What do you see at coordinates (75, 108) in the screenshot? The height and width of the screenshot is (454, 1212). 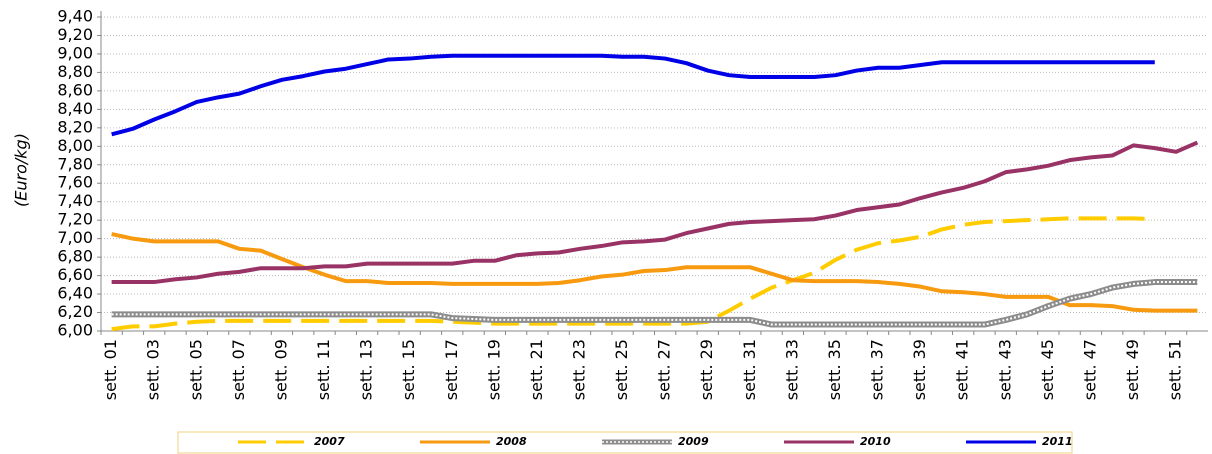 I see `y-tick-label: 8,40` at bounding box center [75, 108].